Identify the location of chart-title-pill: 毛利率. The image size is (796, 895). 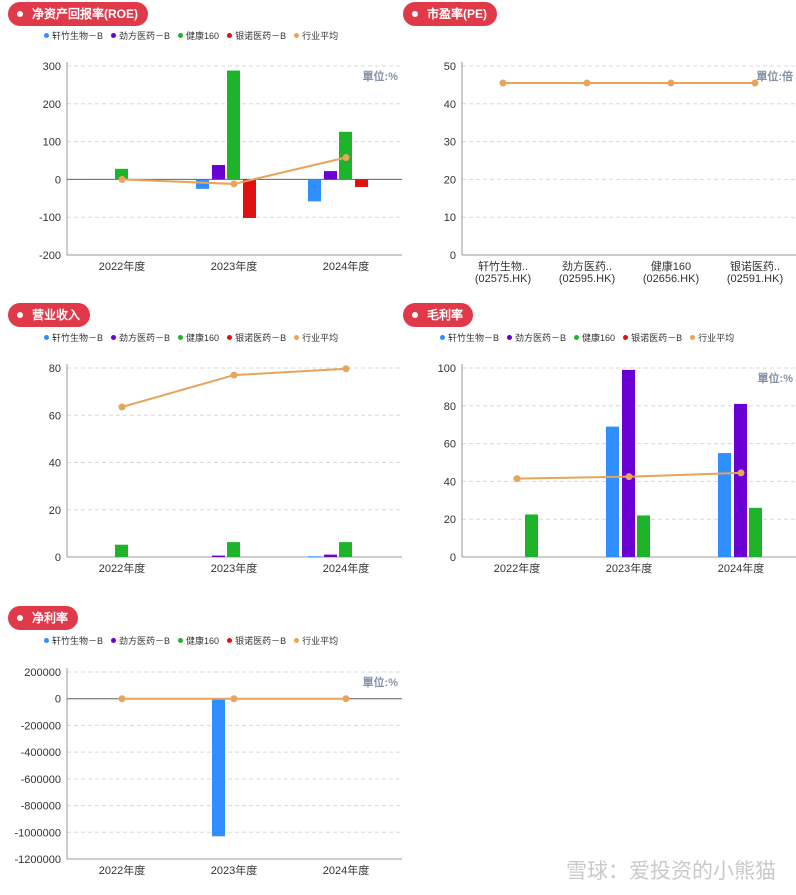
(438, 315).